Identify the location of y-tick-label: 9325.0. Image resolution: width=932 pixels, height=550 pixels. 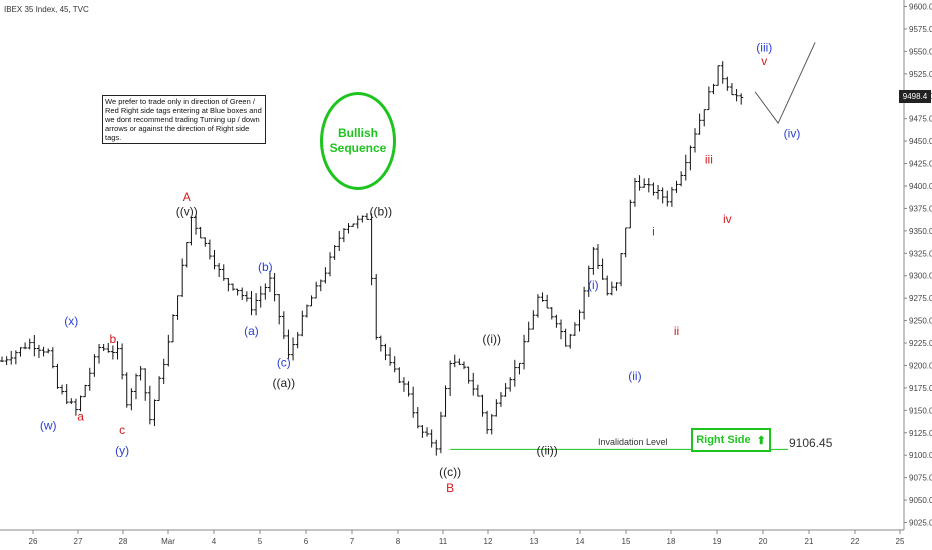
(920, 253).